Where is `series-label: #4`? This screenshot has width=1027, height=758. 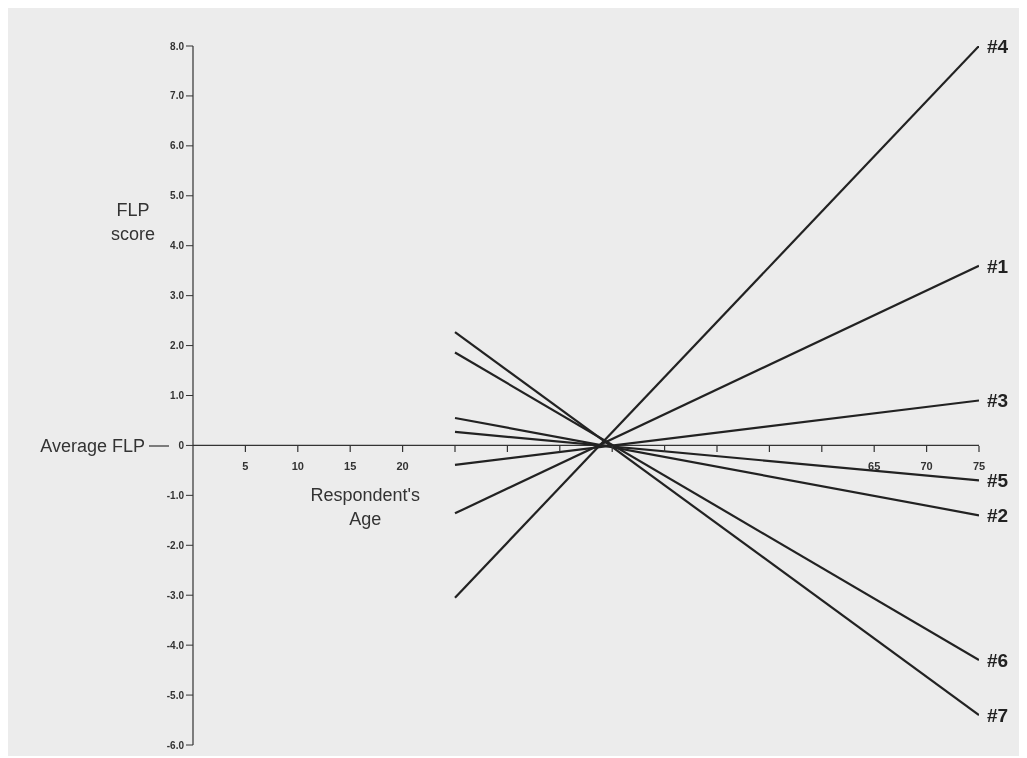 series-label: #4 is located at coordinates (998, 46).